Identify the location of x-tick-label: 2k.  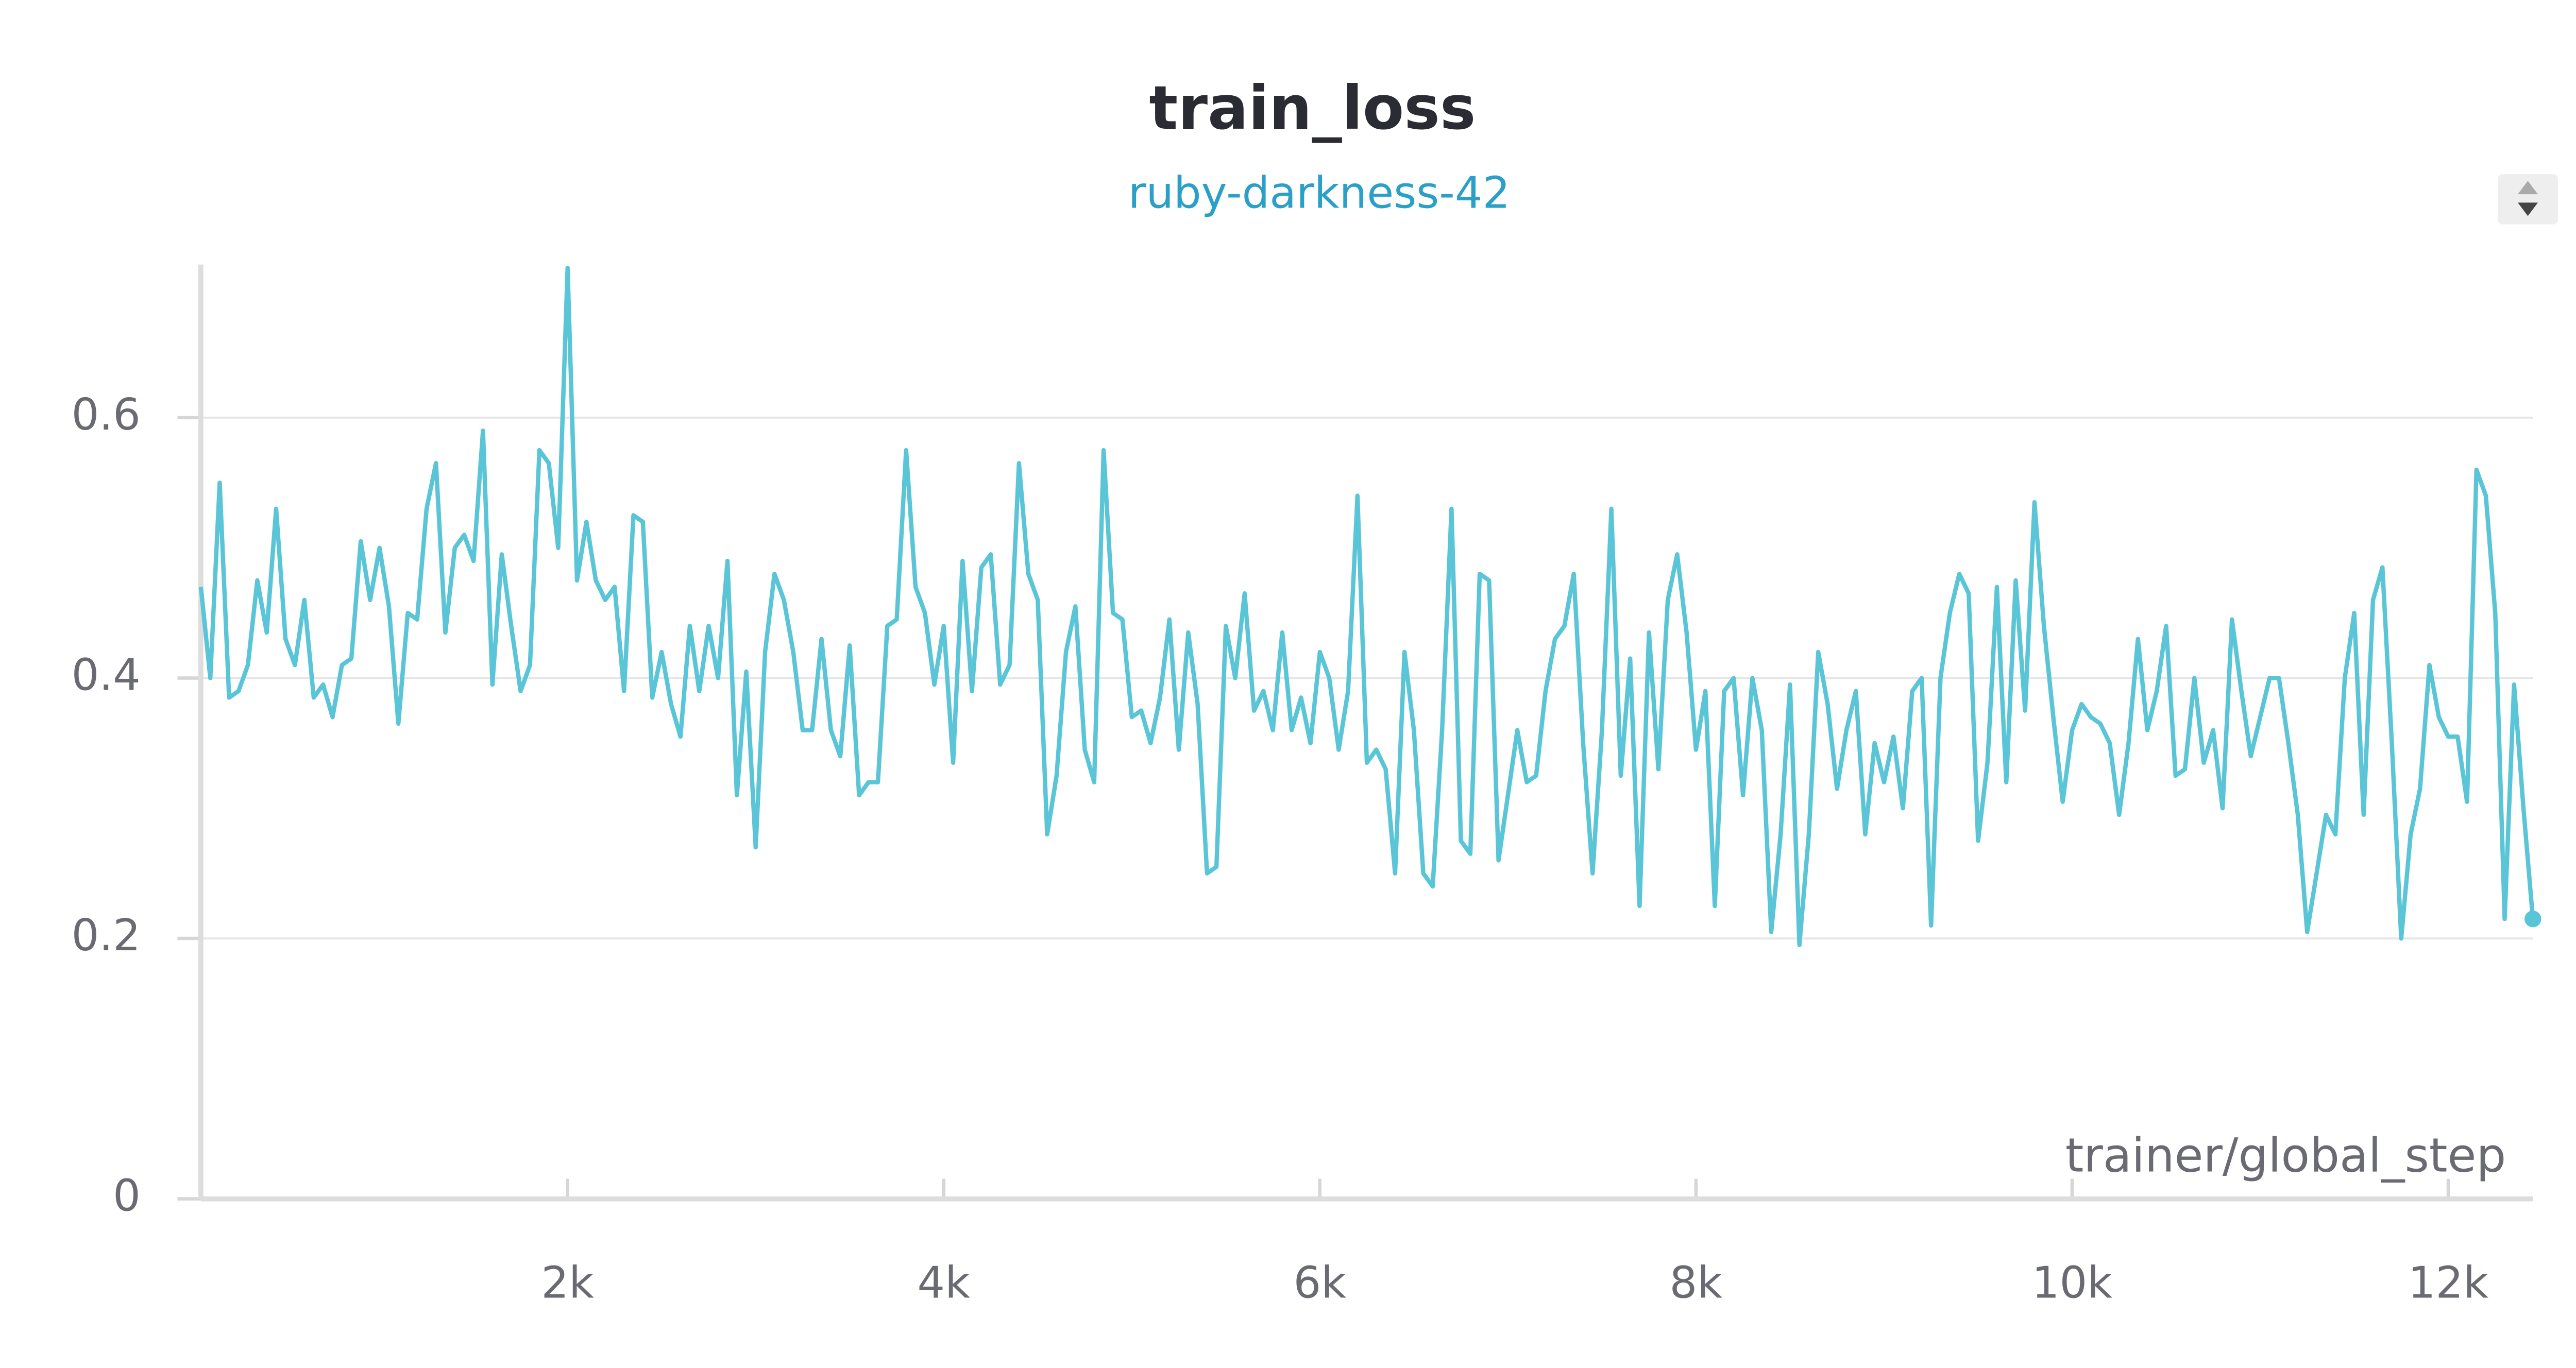
(567, 1283).